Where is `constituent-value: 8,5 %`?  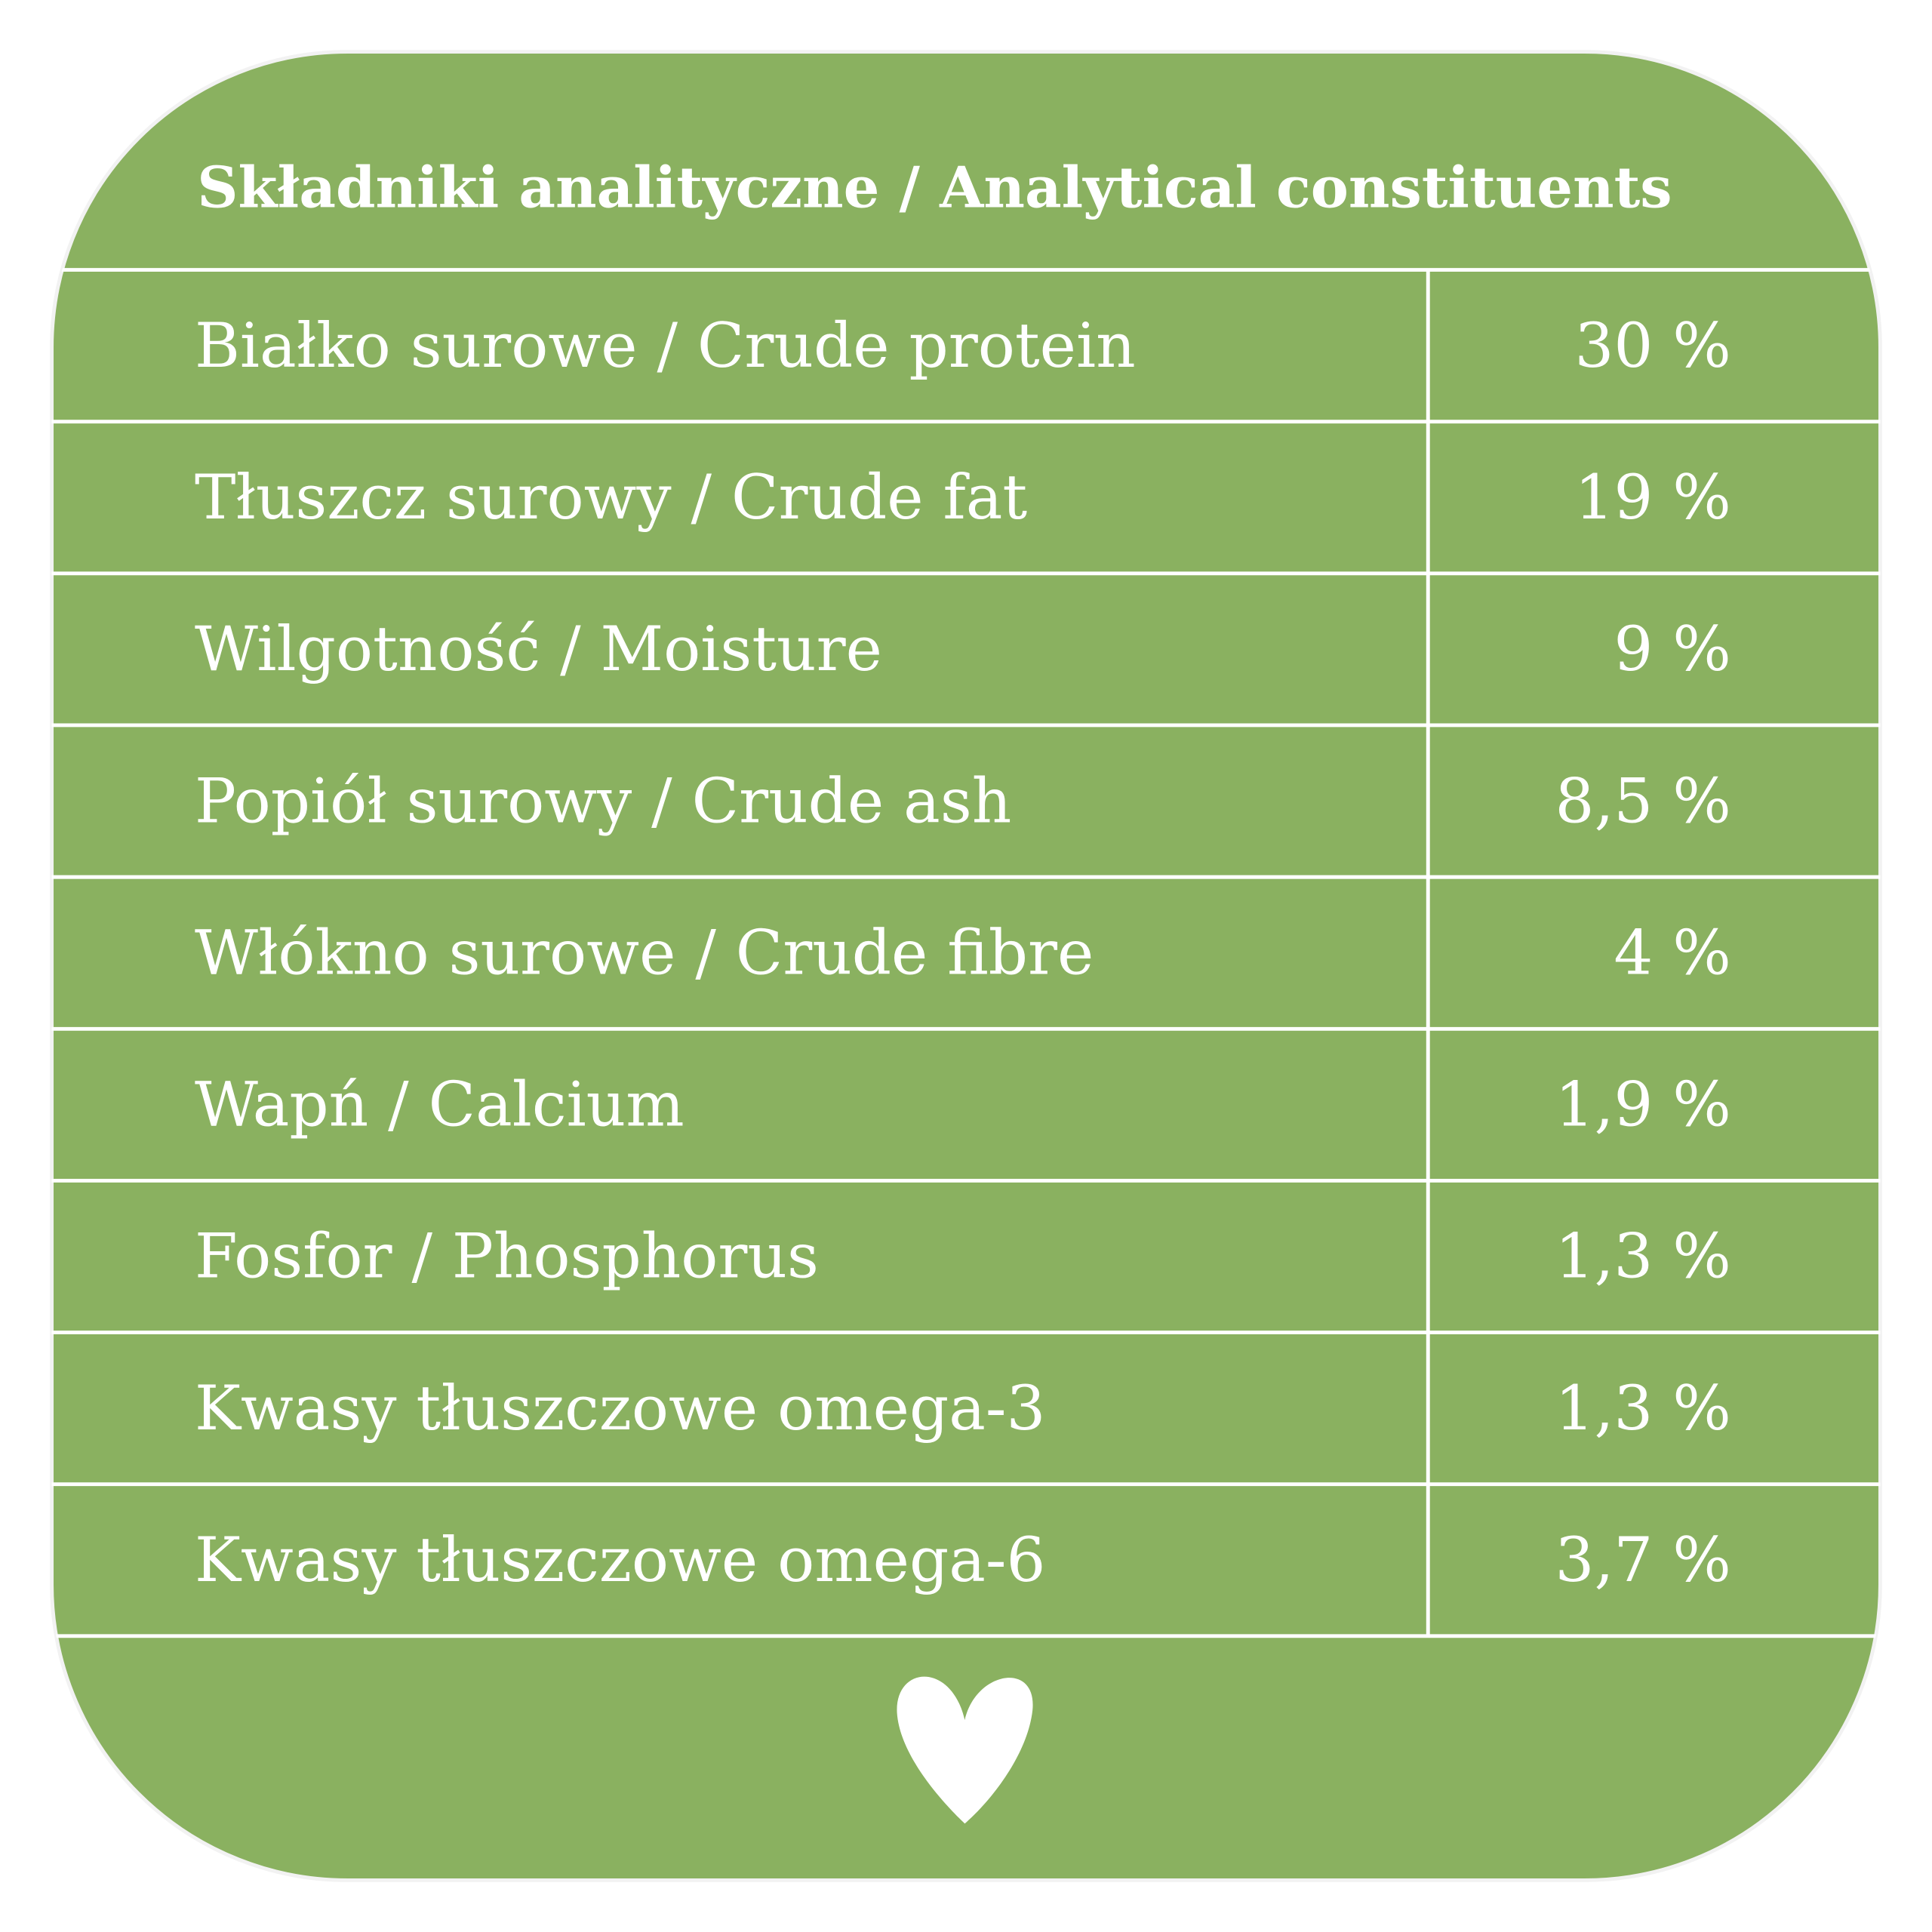 constituent-value: 8,5 % is located at coordinates (1643, 801).